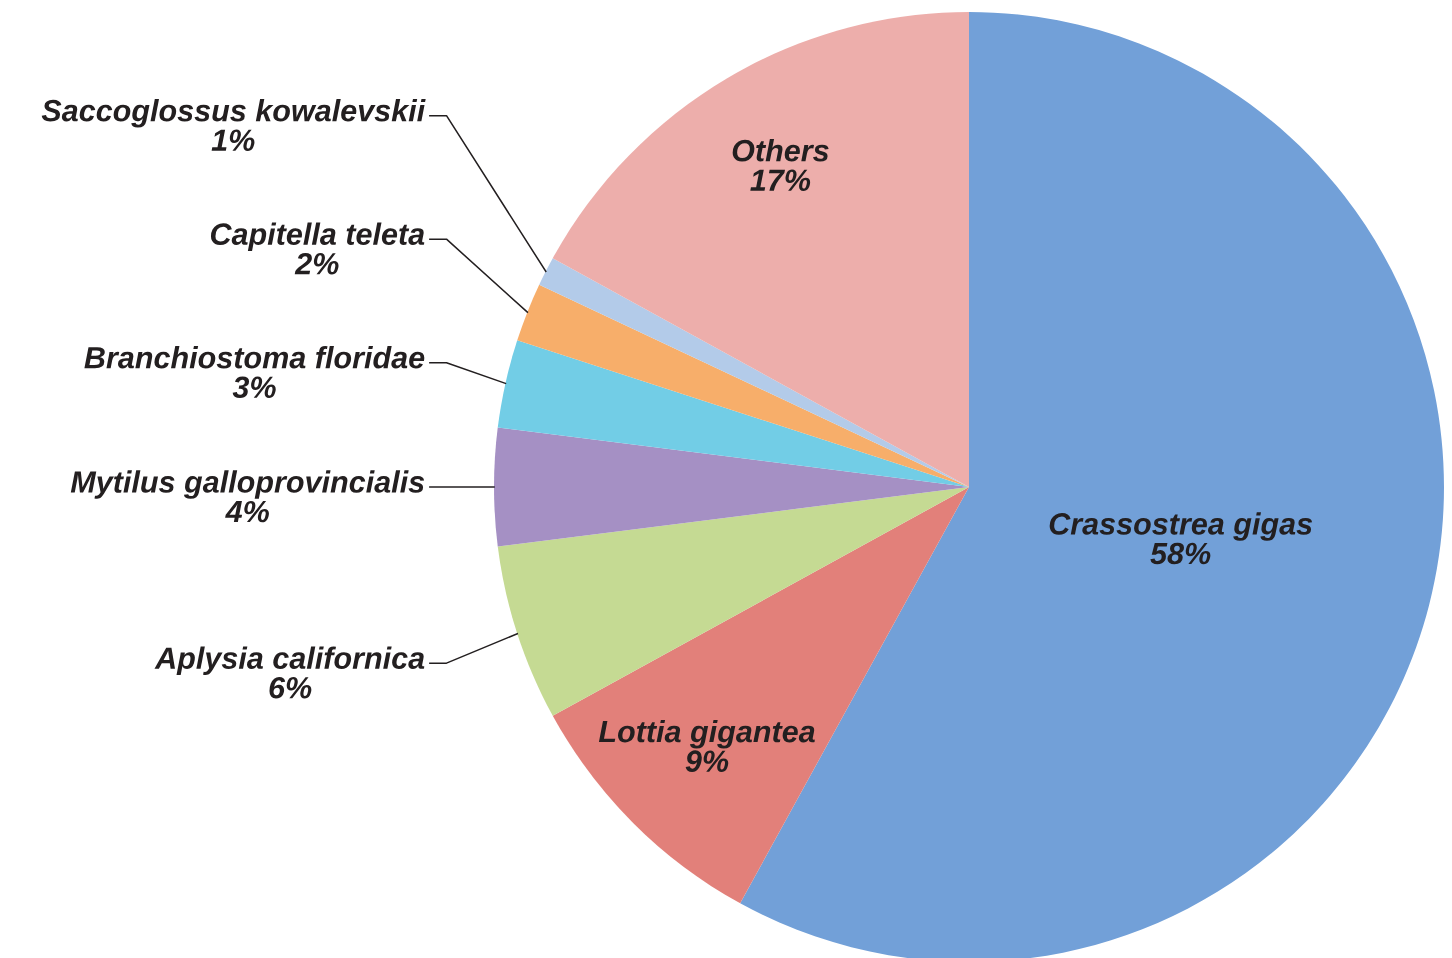 The image size is (1452, 958). Describe the element at coordinates (780, 150) in the screenshot. I see `slice-label: Others` at that location.